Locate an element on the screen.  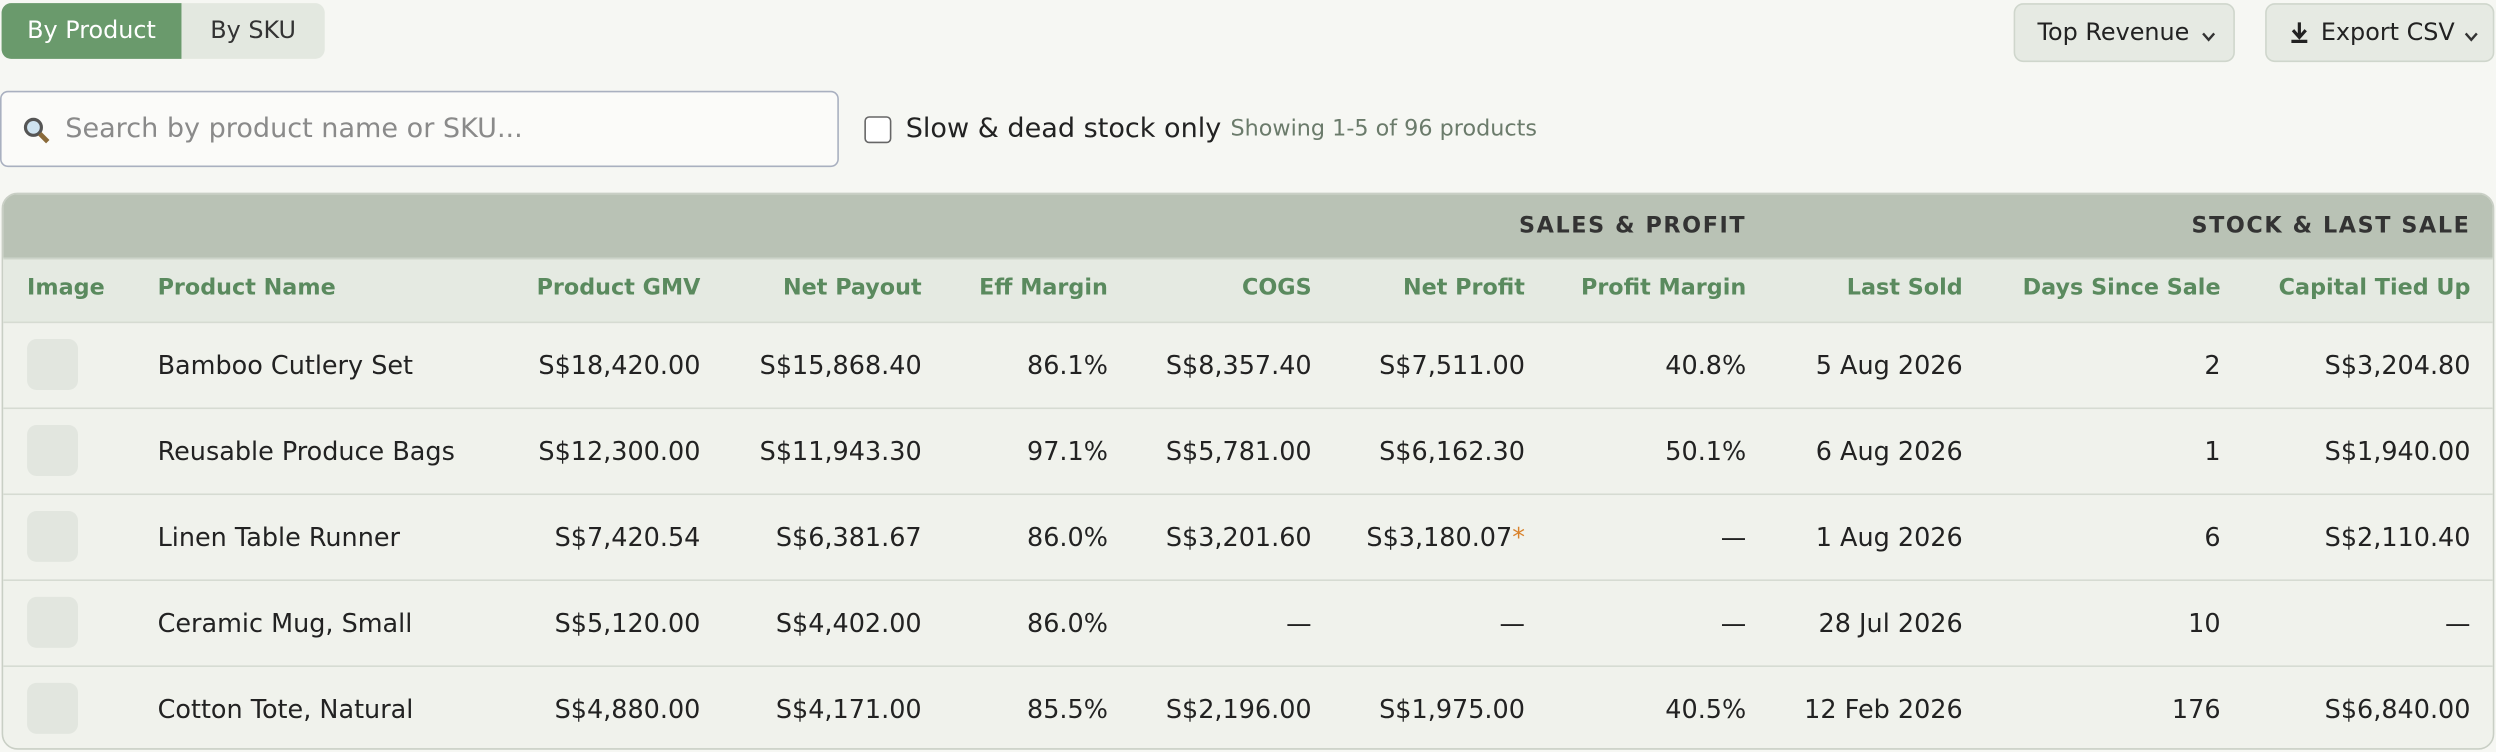
cell: S$5,781.00 is located at coordinates (1238, 451).